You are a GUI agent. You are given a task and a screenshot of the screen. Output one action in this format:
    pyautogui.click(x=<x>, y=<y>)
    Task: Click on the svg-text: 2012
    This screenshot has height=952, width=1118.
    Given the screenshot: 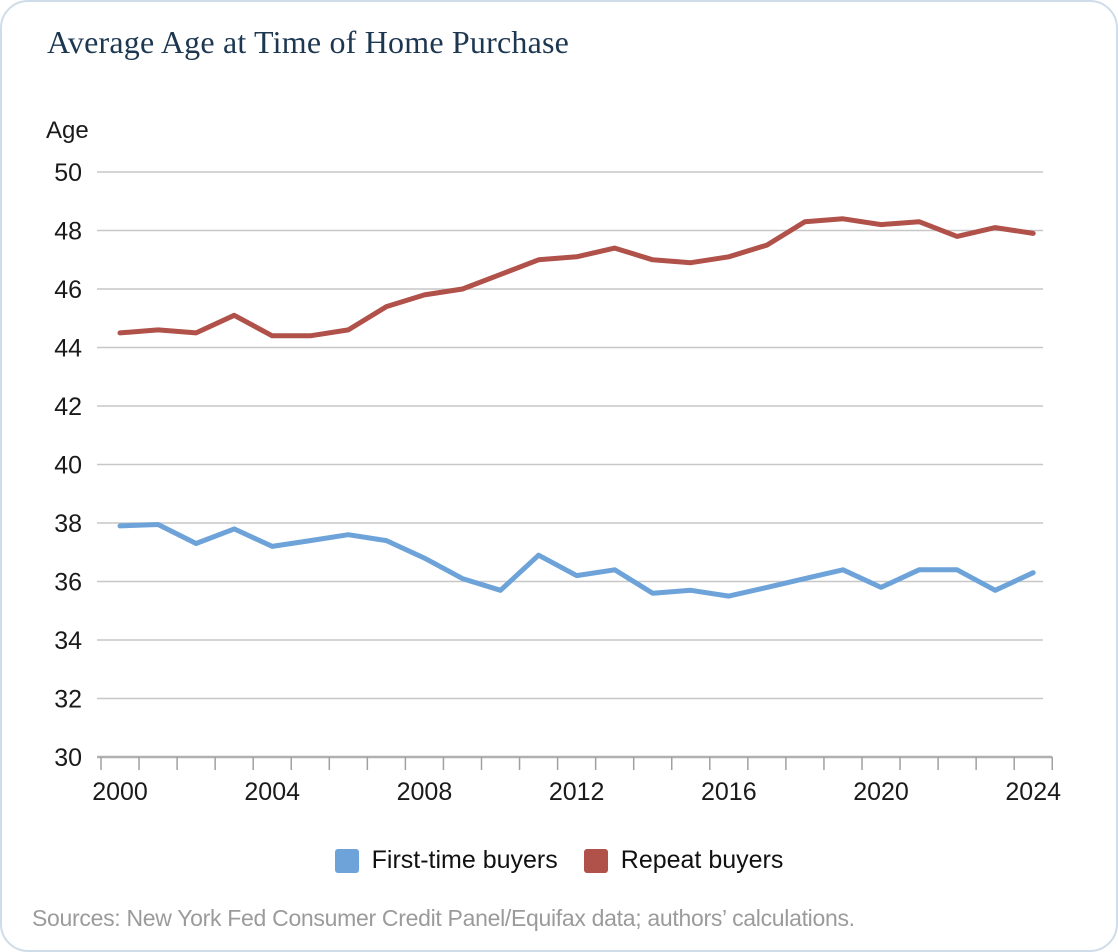 What is the action you would take?
    pyautogui.click(x=577, y=792)
    